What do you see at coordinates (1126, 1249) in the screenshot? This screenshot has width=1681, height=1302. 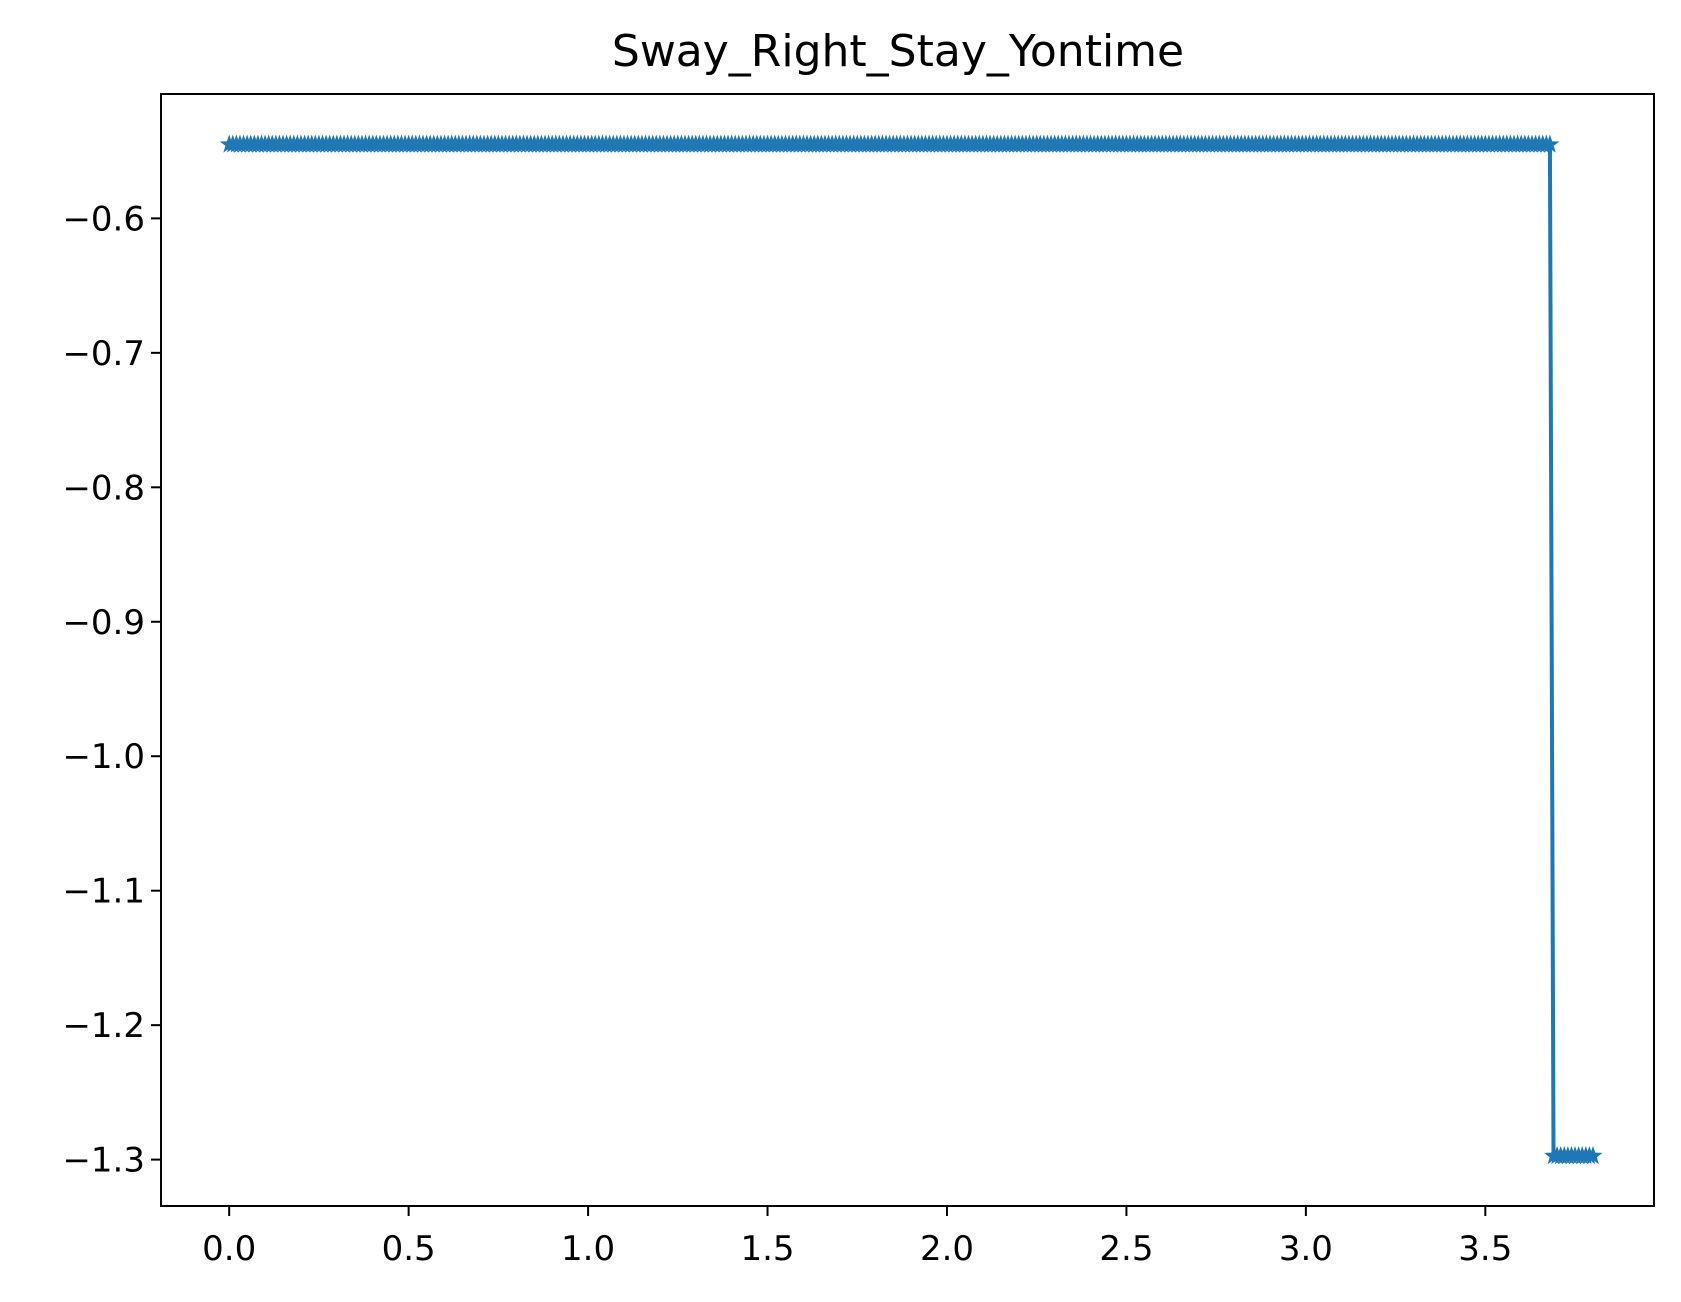 I see `x-tick-label: 2.5` at bounding box center [1126, 1249].